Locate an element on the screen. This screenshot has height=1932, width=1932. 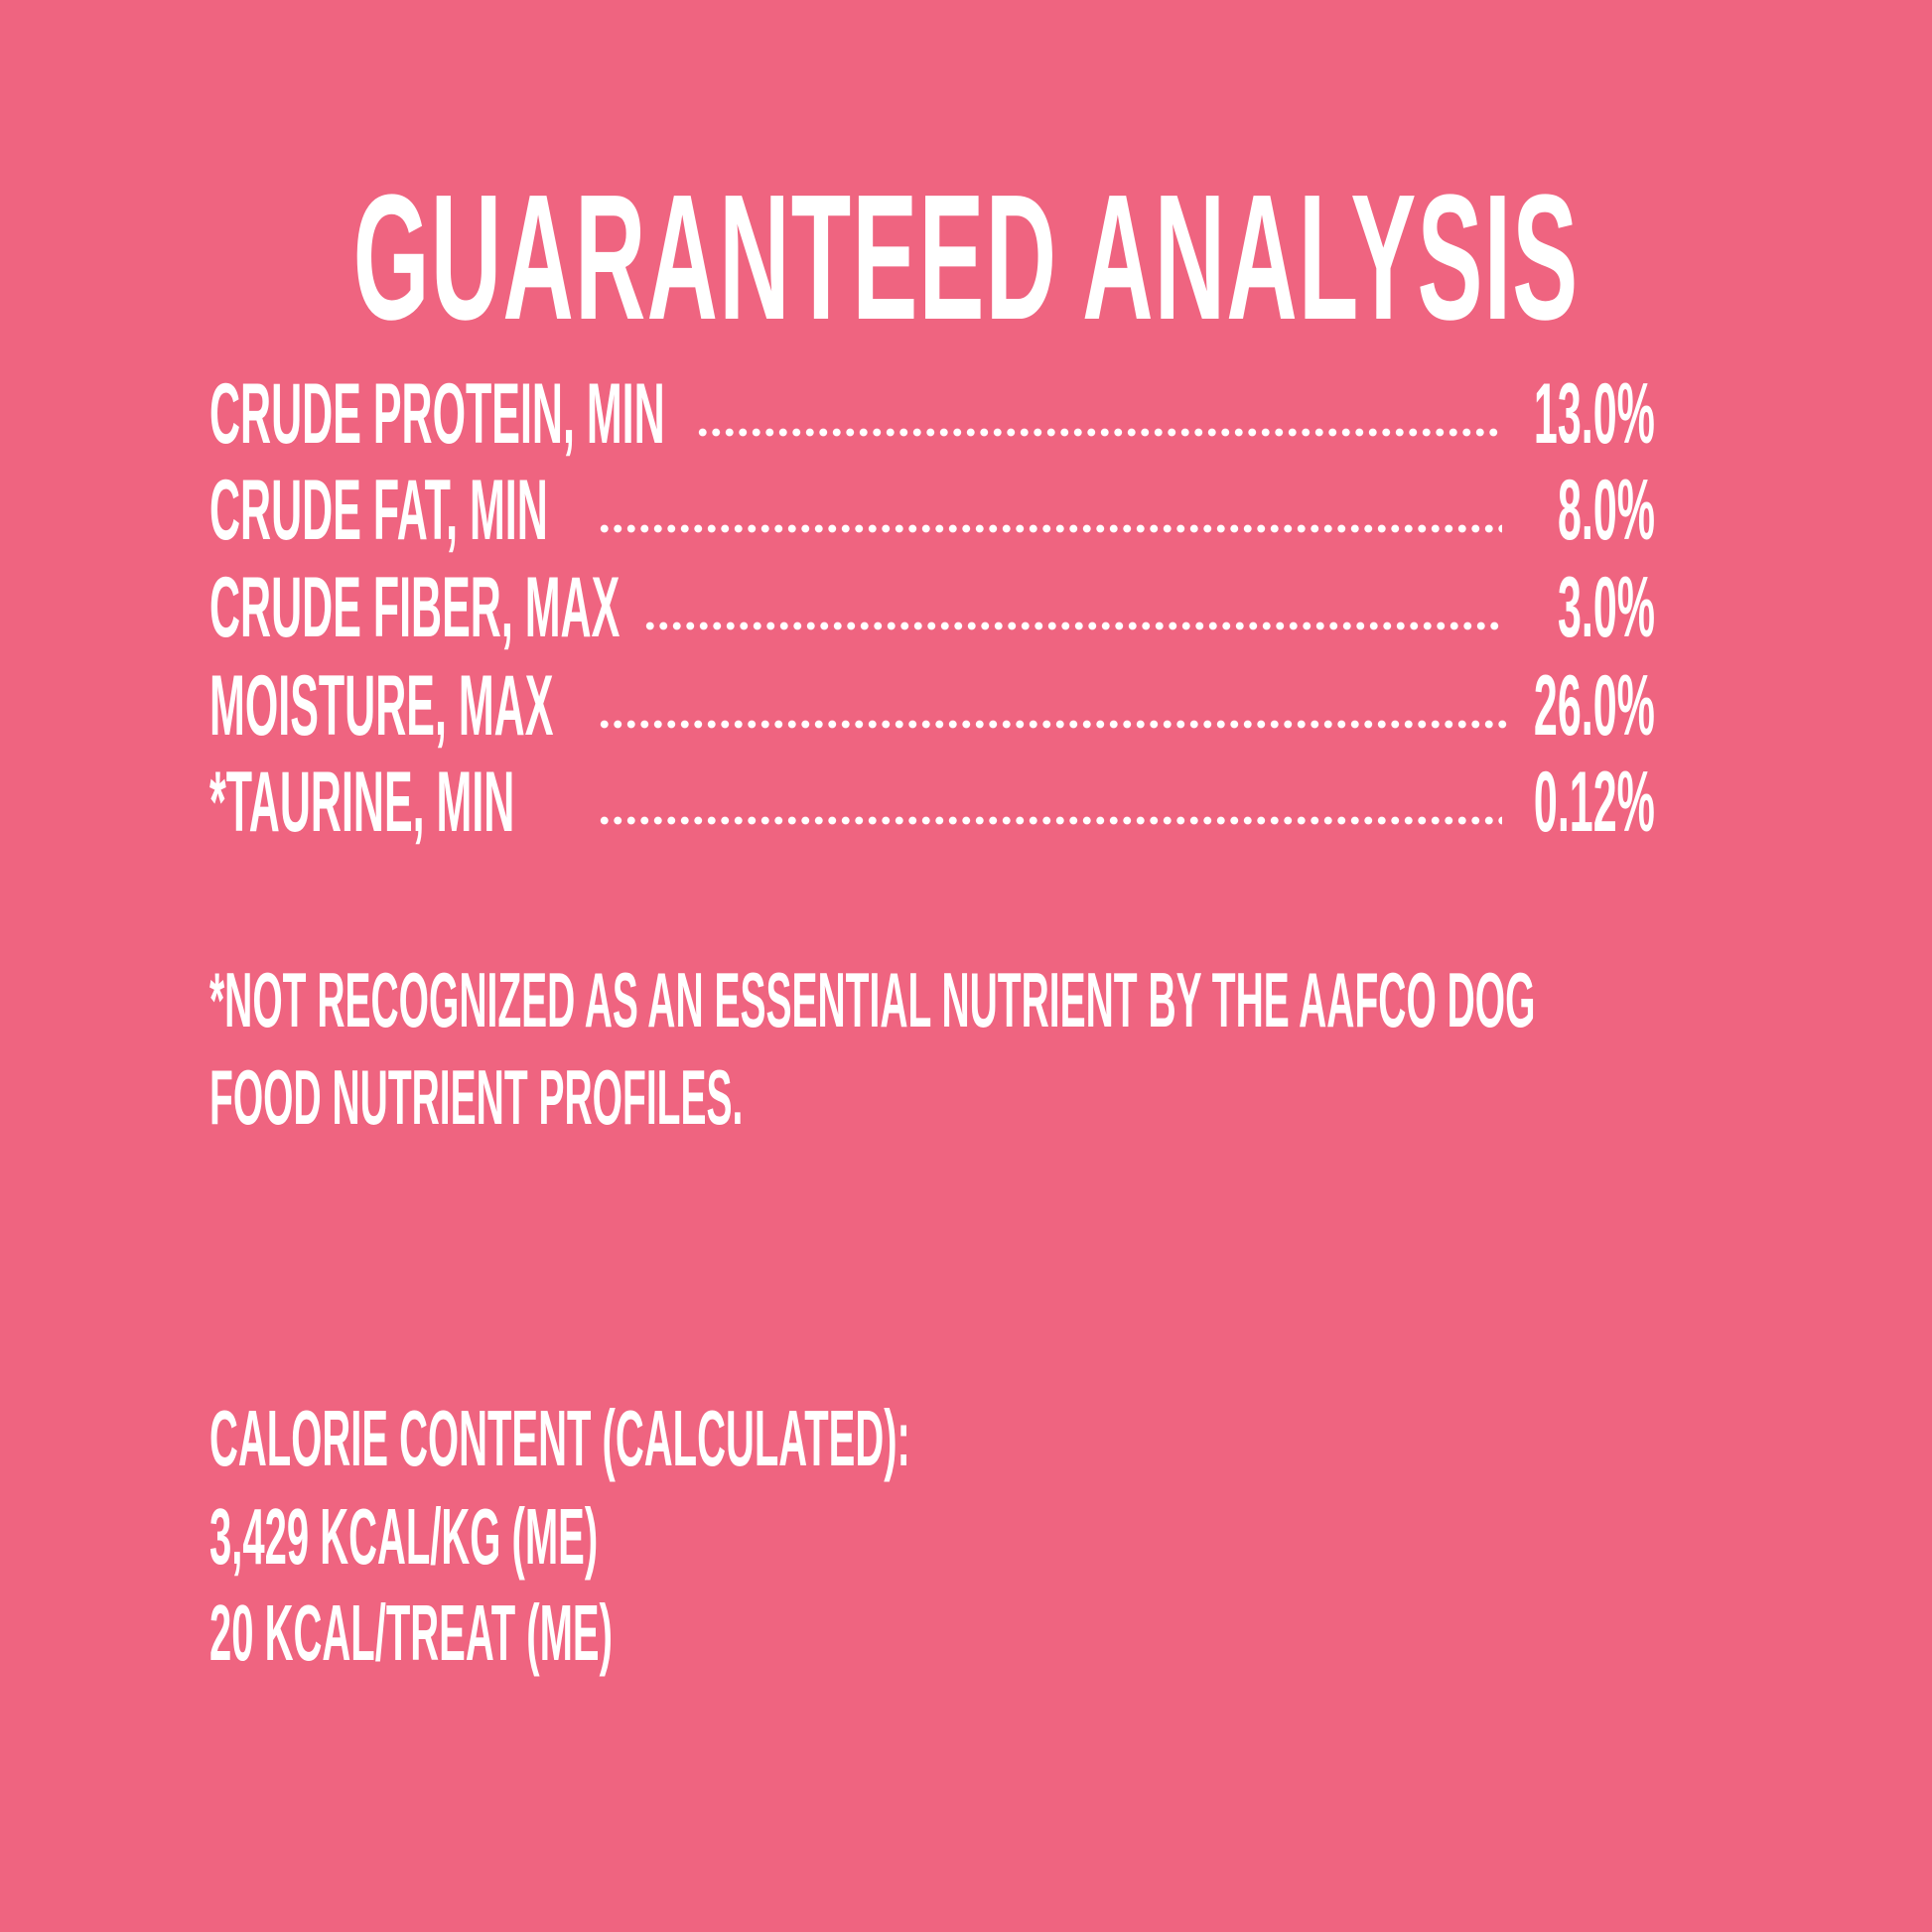
calorie-per-kg: 3,429 KCAL/KG (ME) is located at coordinates (404, 1536).